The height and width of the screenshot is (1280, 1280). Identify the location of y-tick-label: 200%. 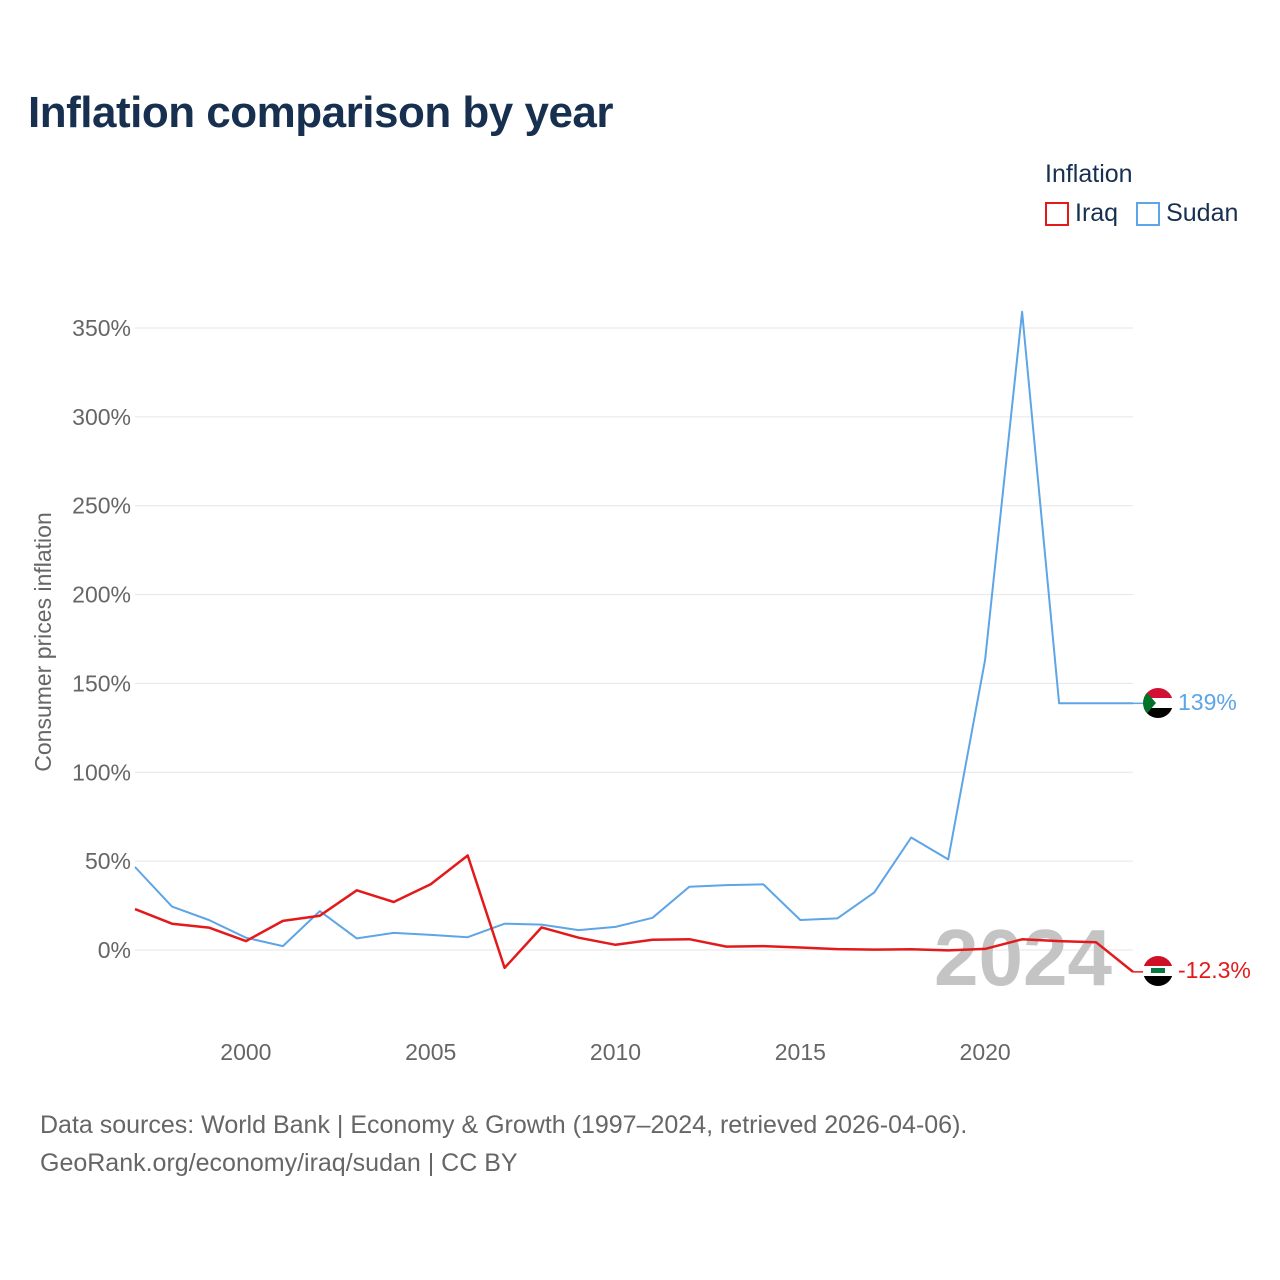
(101, 595).